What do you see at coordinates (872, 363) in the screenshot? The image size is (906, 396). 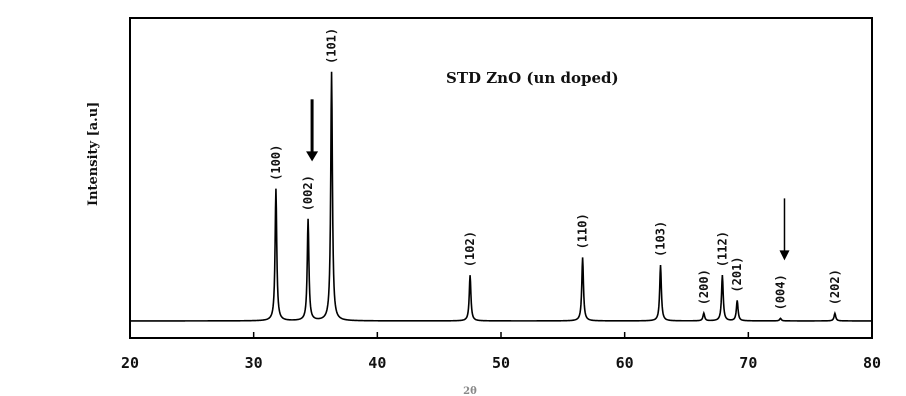 I see `x-tick-label: 80` at bounding box center [872, 363].